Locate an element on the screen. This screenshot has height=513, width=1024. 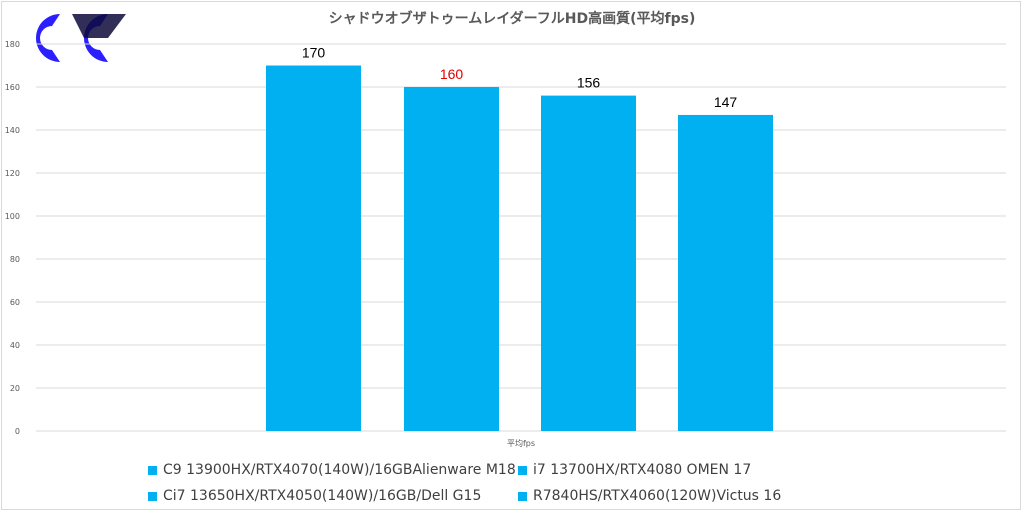
chart-title: シャドウオブザトゥームレイダーフルHD高画質(平均fps) is located at coordinates (512, 19).